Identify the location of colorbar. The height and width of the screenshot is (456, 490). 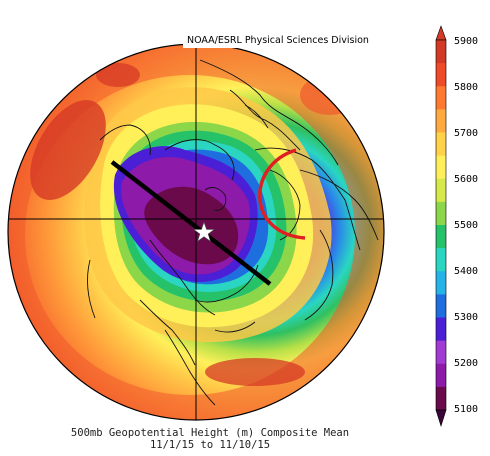
(441, 226).